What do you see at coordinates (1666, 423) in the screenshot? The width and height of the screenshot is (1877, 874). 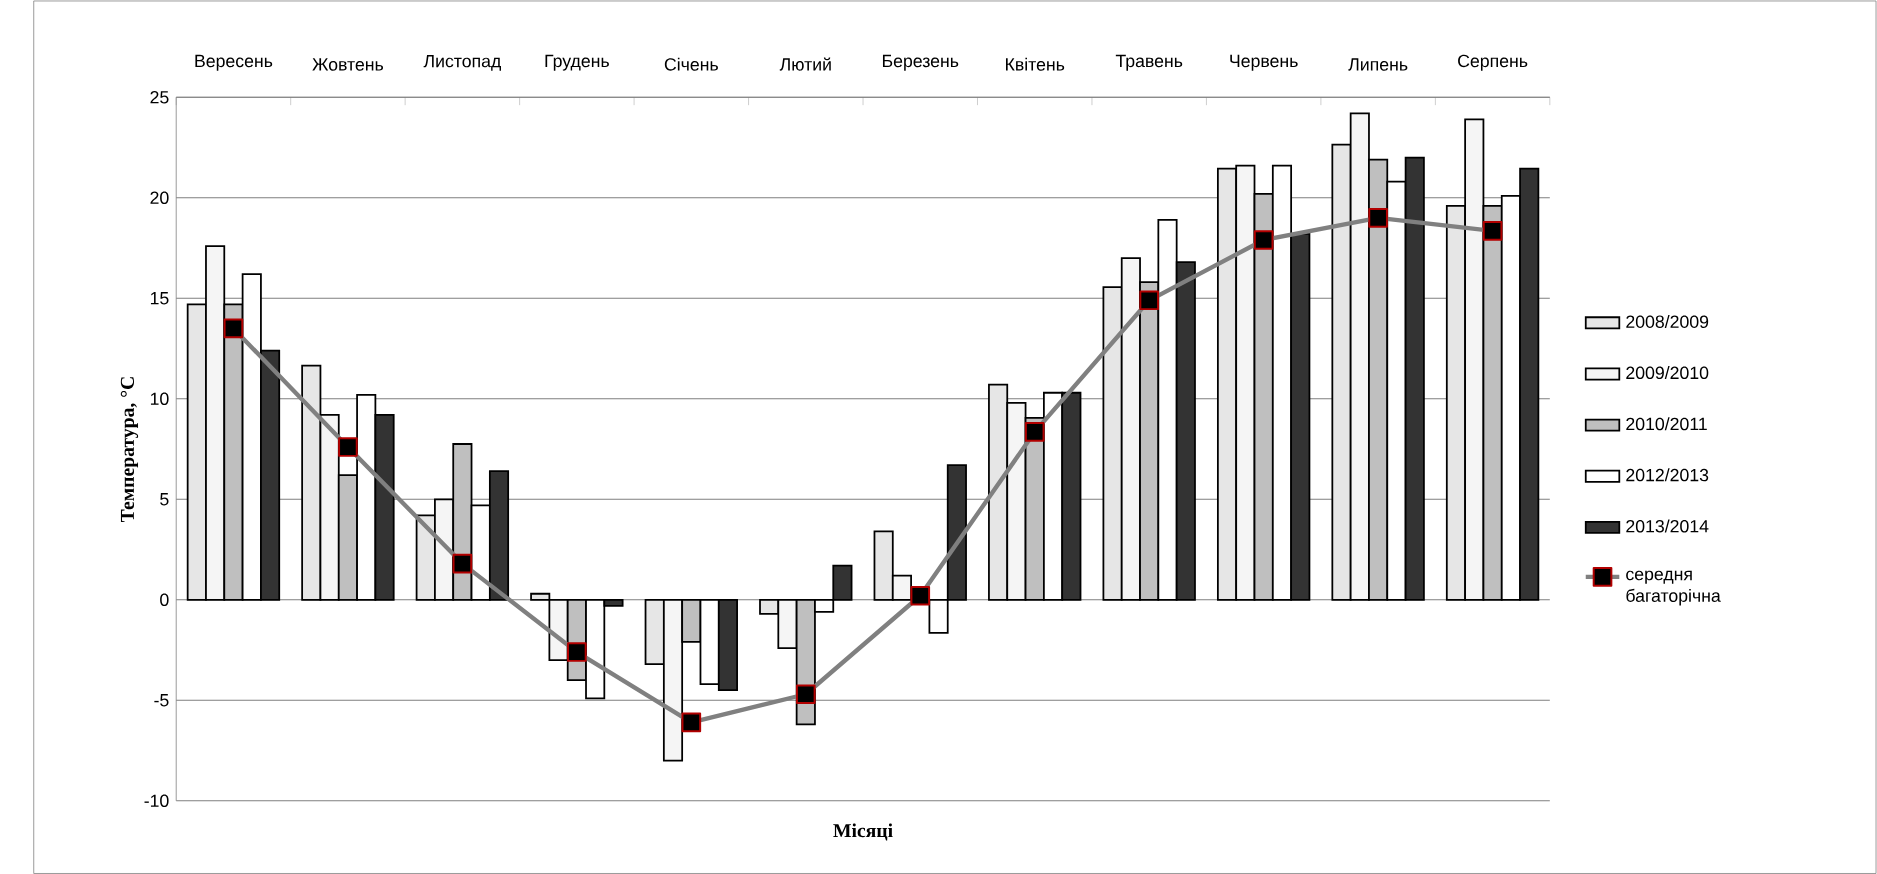 I see `legend-label: 2010/2011` at bounding box center [1666, 423].